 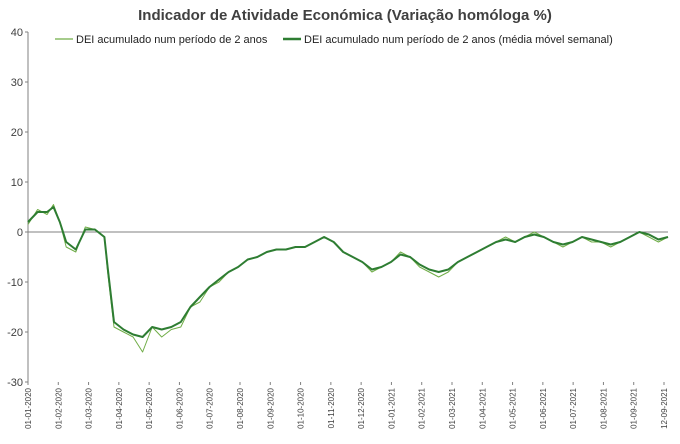 I want to click on x-tick-label: 01-04-2020, so click(x=119, y=407).